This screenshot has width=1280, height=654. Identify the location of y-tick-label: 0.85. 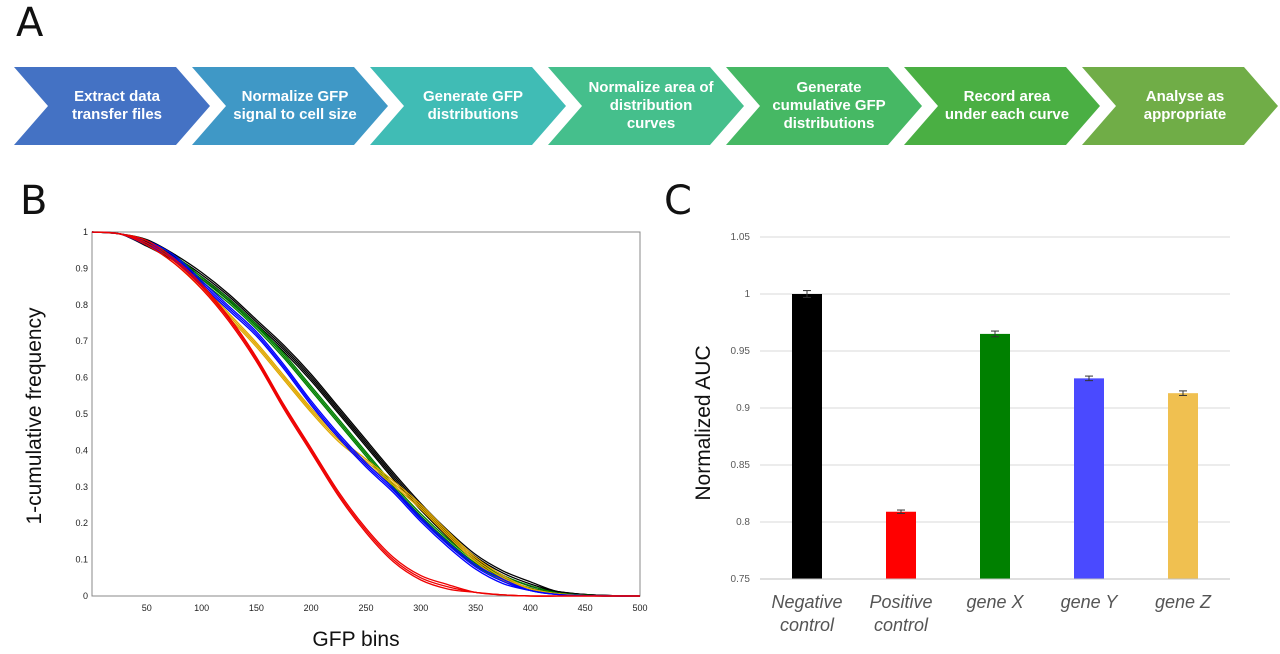
(741, 465).